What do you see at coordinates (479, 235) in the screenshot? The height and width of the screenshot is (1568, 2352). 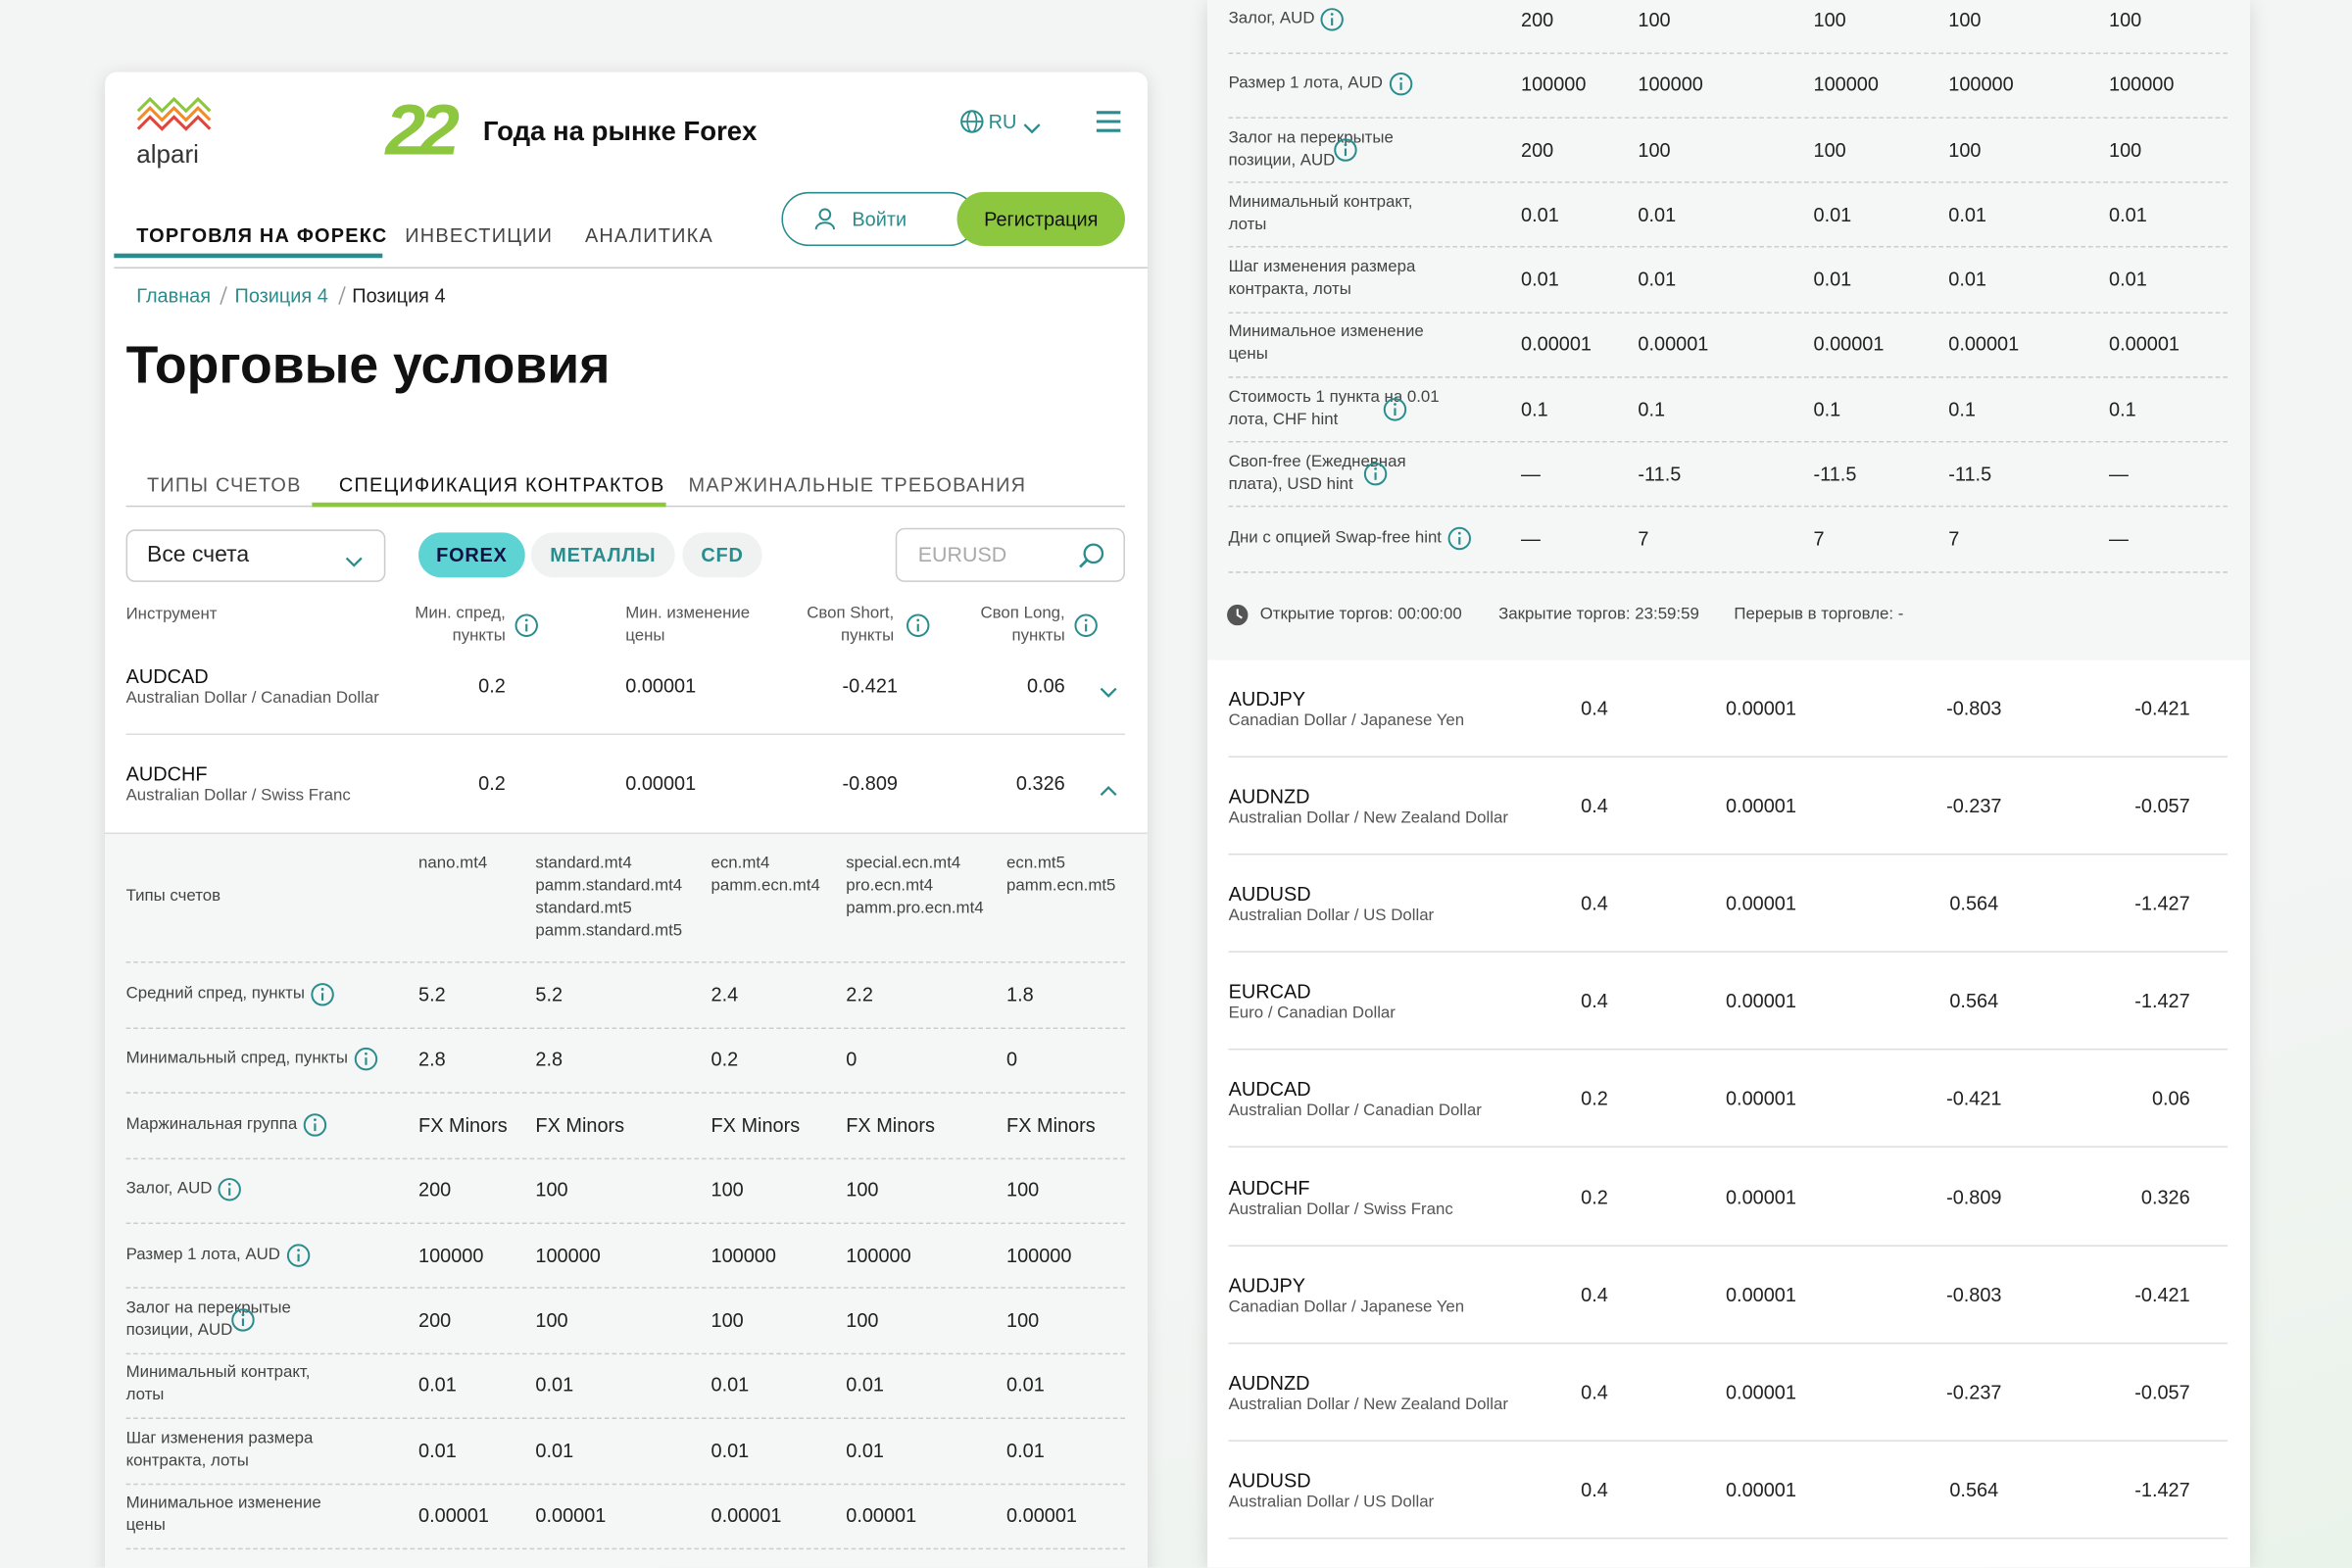 I see `nav-item: ИНВЕСТИЦИИ` at bounding box center [479, 235].